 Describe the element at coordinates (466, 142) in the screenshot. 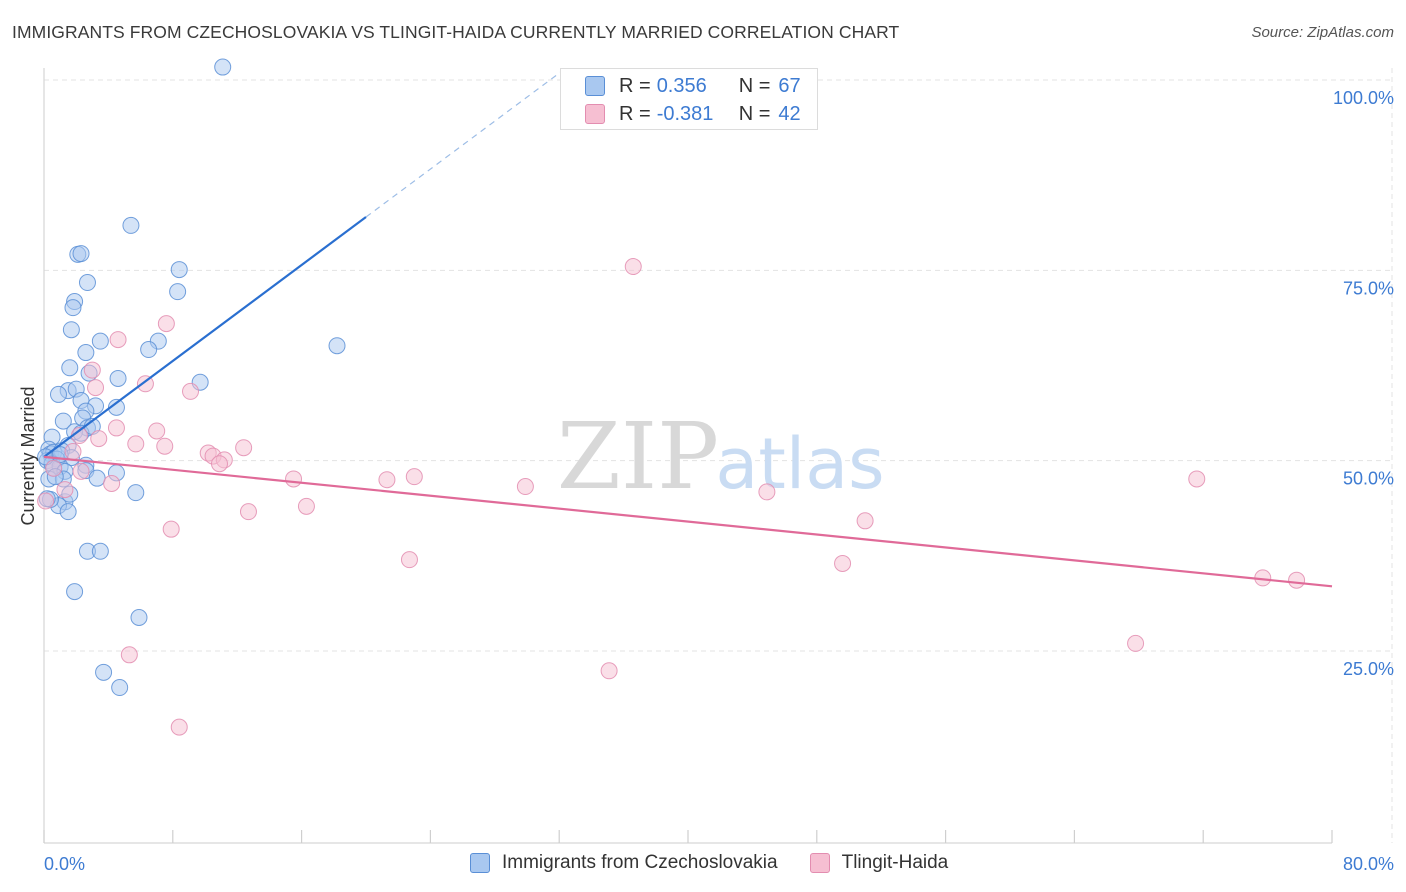

I see `trend-line-czechoslovakia-extension` at that location.